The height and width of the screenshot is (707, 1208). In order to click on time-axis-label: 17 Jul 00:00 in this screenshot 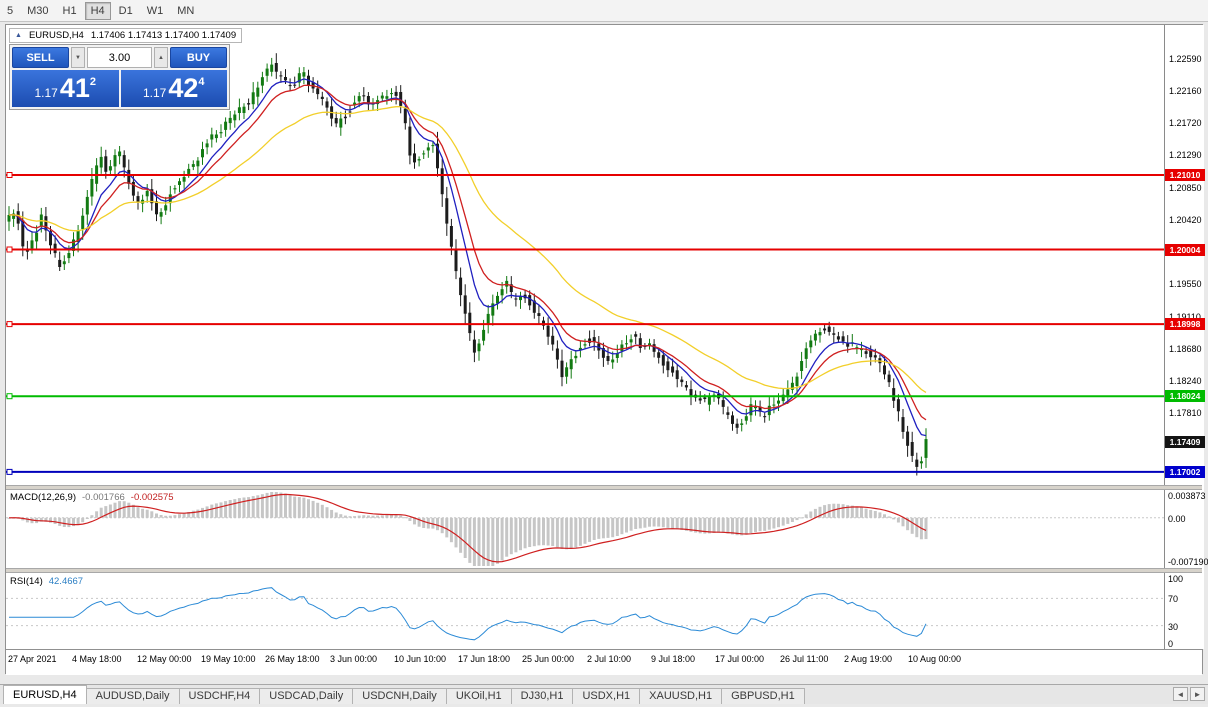, I will do `click(740, 659)`.